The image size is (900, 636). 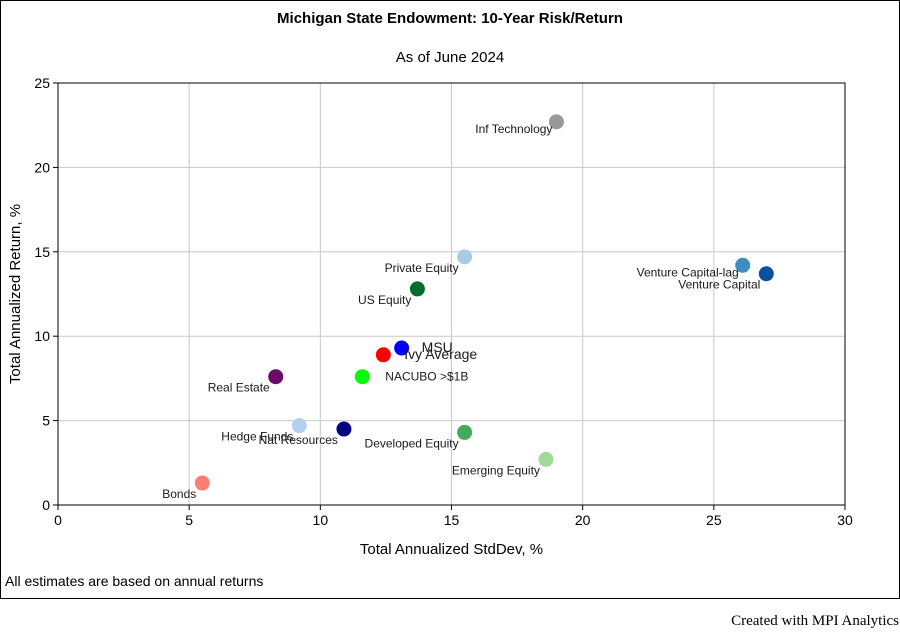 What do you see at coordinates (46, 505) in the screenshot?
I see `y-tick-label: 0` at bounding box center [46, 505].